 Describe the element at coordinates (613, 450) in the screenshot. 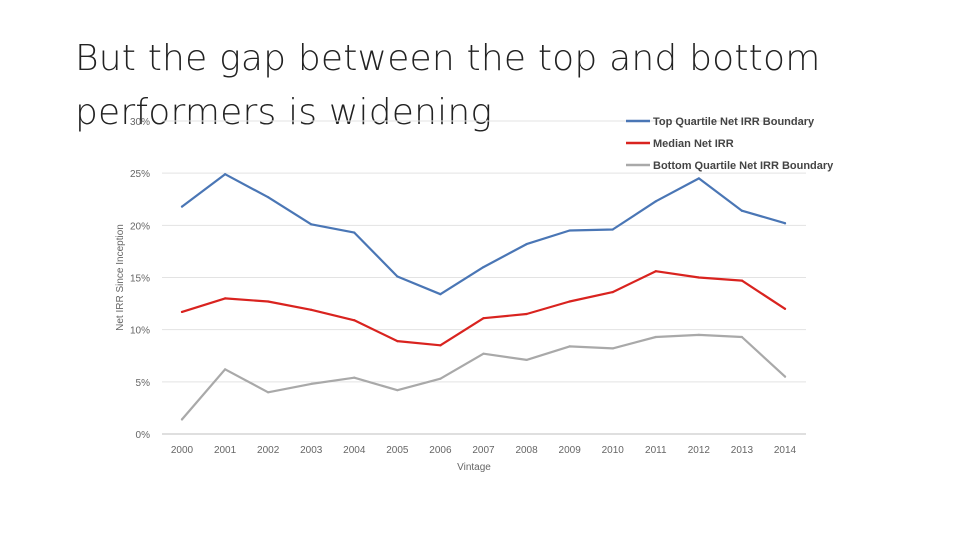

I see `x-tick-label: 2010` at that location.